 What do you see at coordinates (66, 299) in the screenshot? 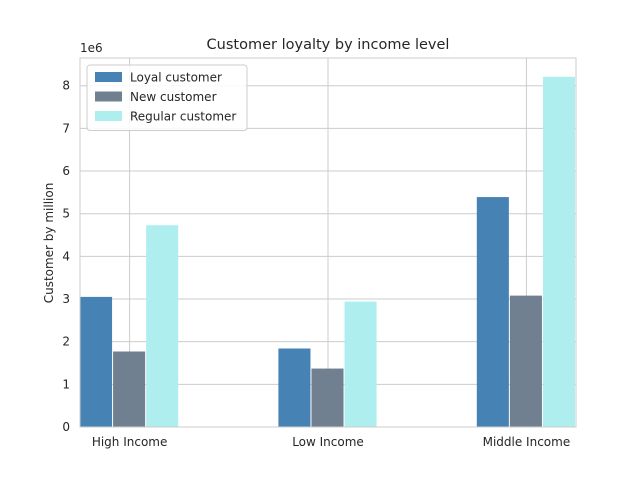
I see `y-tick-label: 3` at bounding box center [66, 299].